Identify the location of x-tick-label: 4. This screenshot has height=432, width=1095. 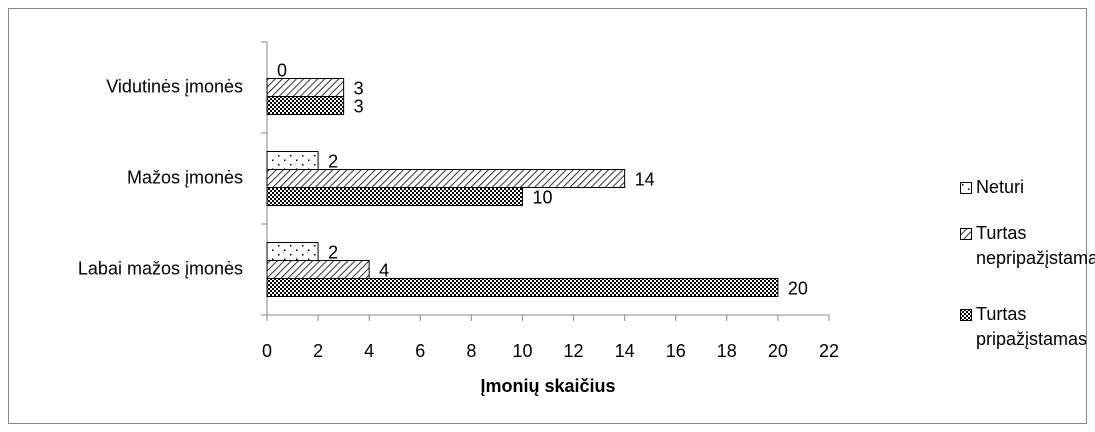
(369, 351).